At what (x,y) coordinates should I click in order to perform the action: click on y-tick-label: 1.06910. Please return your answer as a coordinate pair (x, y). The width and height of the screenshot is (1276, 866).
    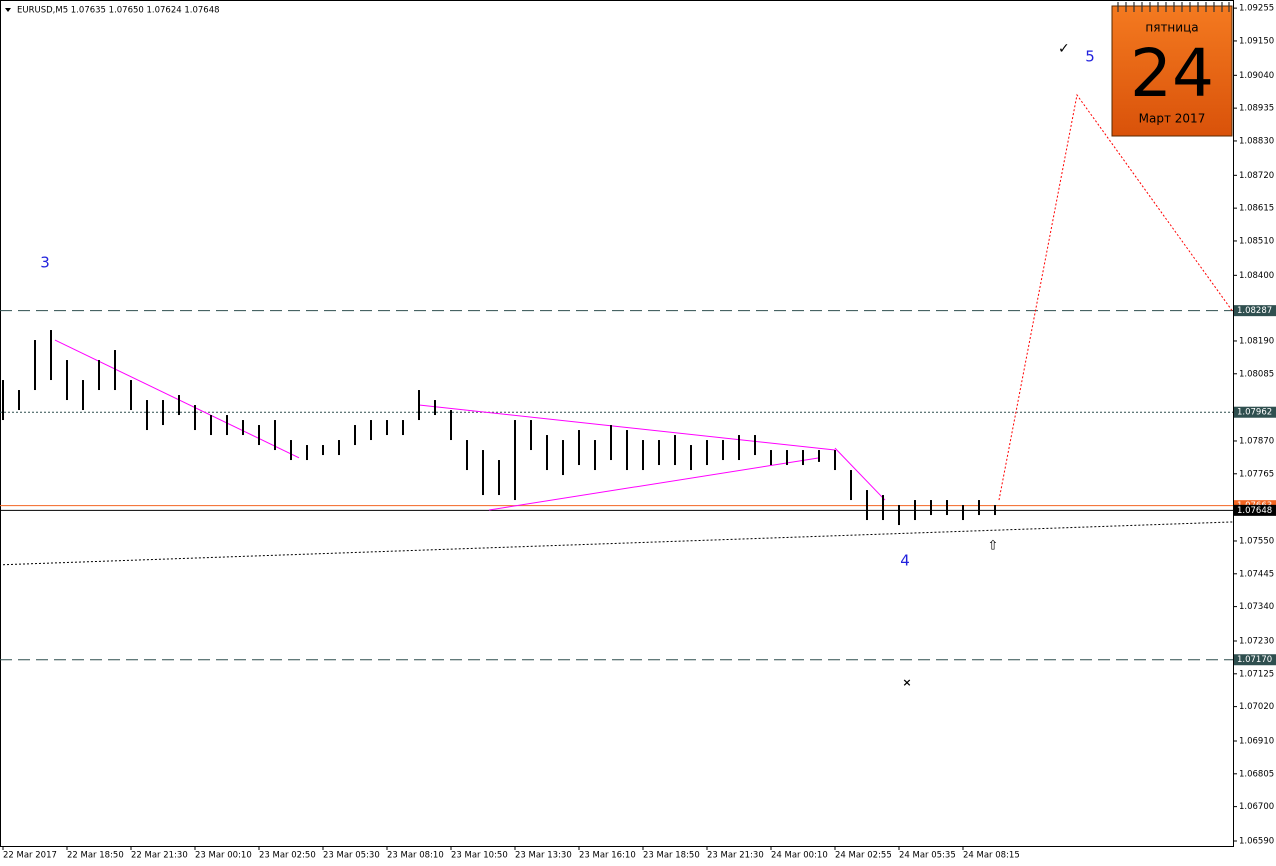
    Looking at the image, I should click on (1256, 741).